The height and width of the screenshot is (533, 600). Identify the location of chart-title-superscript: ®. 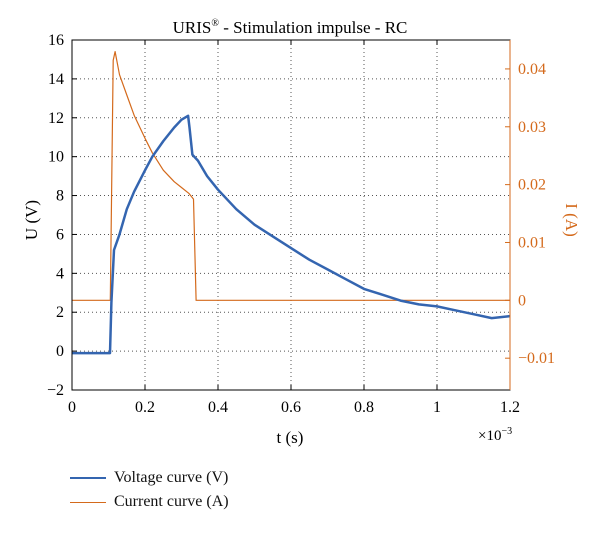
(215, 23).